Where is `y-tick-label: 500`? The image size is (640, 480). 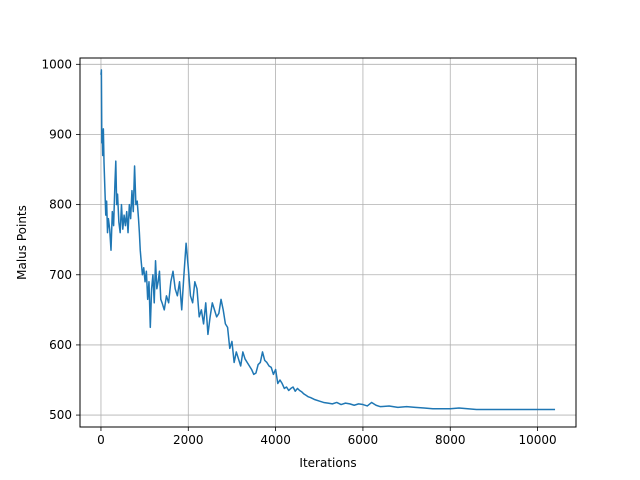 y-tick-label: 500 is located at coordinates (60, 415).